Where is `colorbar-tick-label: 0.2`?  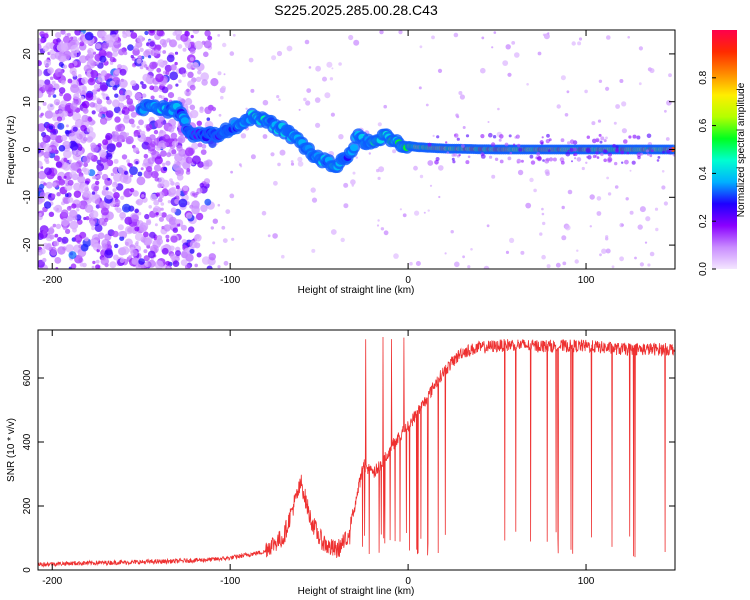 colorbar-tick-label: 0.2 is located at coordinates (703, 221).